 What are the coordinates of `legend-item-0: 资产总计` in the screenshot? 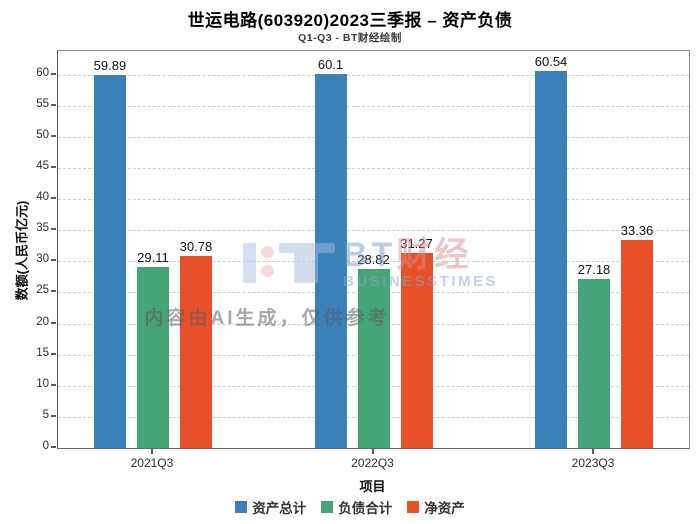 It's located at (270, 507).